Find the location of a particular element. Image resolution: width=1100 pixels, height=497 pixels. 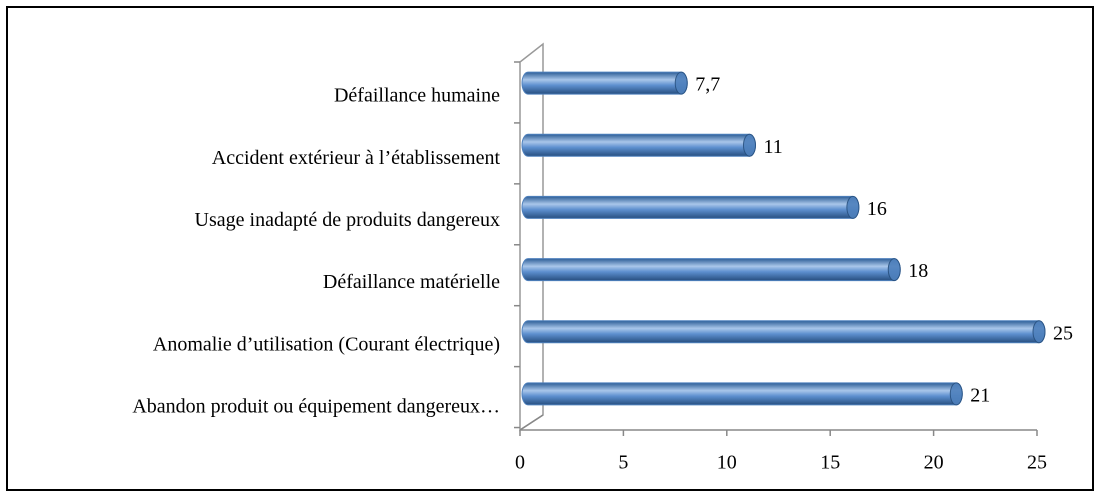

floor-edge is located at coordinates (531, 422).